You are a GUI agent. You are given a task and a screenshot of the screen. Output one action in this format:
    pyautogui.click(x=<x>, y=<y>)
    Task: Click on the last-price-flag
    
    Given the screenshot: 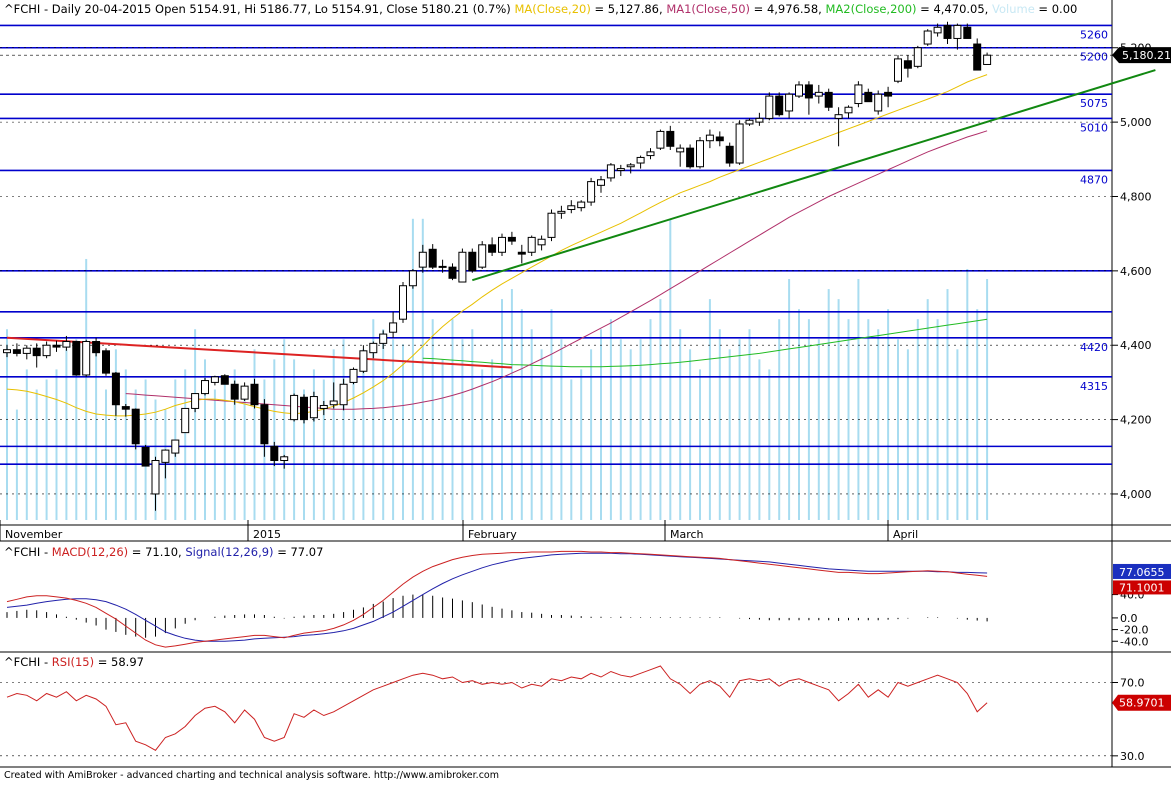 What is the action you would take?
    pyautogui.click(x=1141, y=55)
    